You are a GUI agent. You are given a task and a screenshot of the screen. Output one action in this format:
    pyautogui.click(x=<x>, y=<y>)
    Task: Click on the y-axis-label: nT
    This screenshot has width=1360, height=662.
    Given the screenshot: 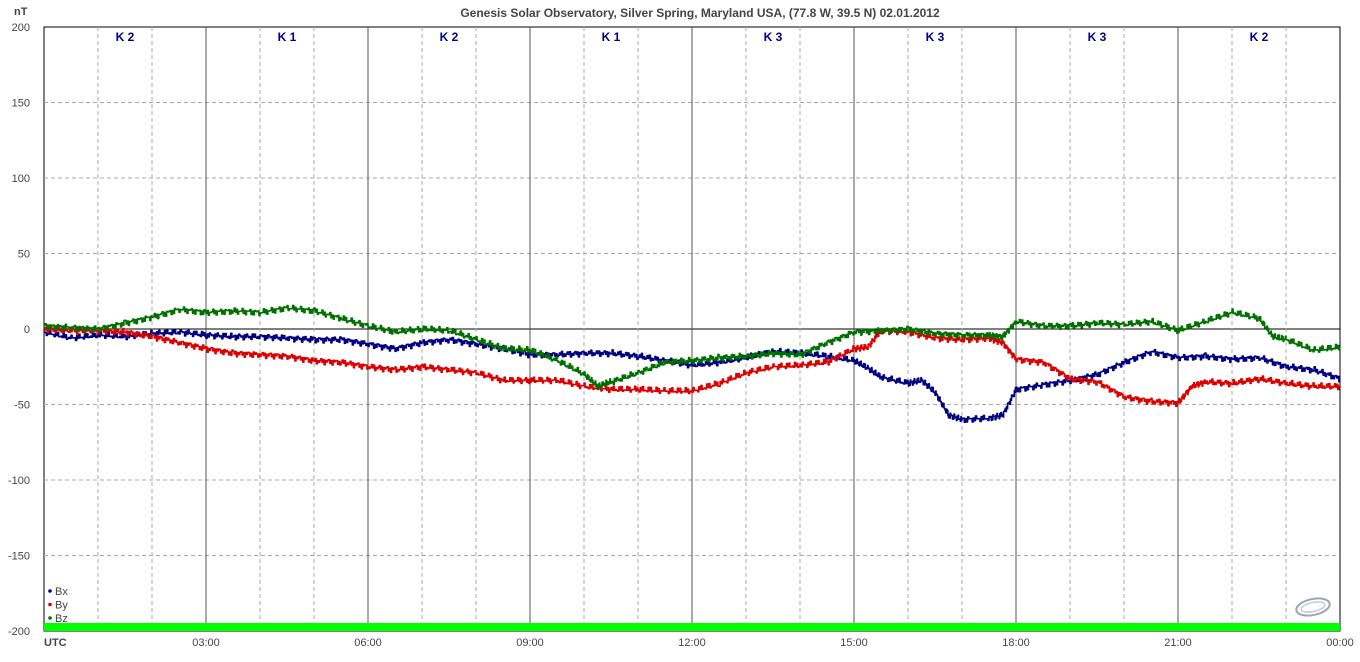 What is the action you would take?
    pyautogui.click(x=21, y=12)
    